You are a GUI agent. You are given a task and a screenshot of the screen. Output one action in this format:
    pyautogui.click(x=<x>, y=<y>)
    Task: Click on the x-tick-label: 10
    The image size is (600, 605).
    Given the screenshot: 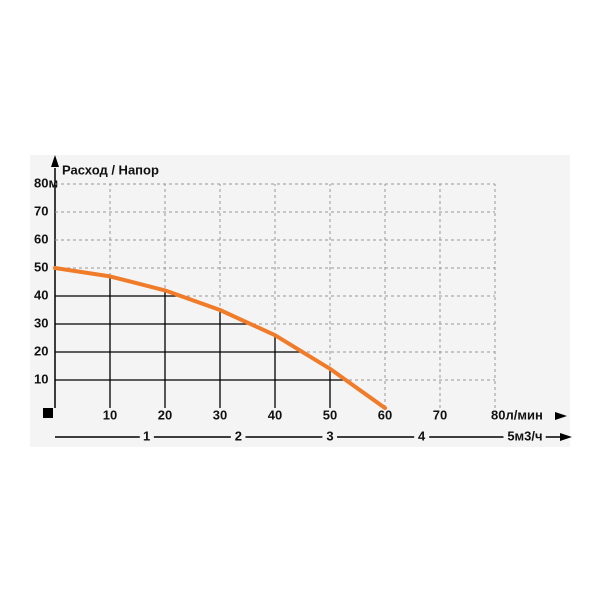 What is the action you would take?
    pyautogui.click(x=110, y=414)
    